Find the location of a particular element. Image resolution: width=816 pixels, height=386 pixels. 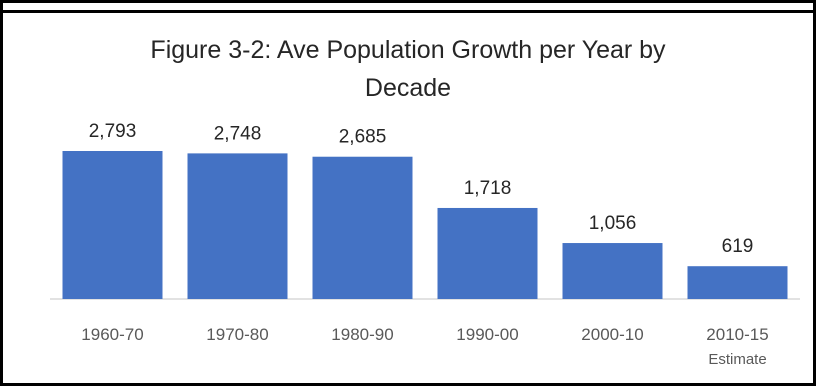

data-label-1990-00: 1,718 is located at coordinates (488, 188).